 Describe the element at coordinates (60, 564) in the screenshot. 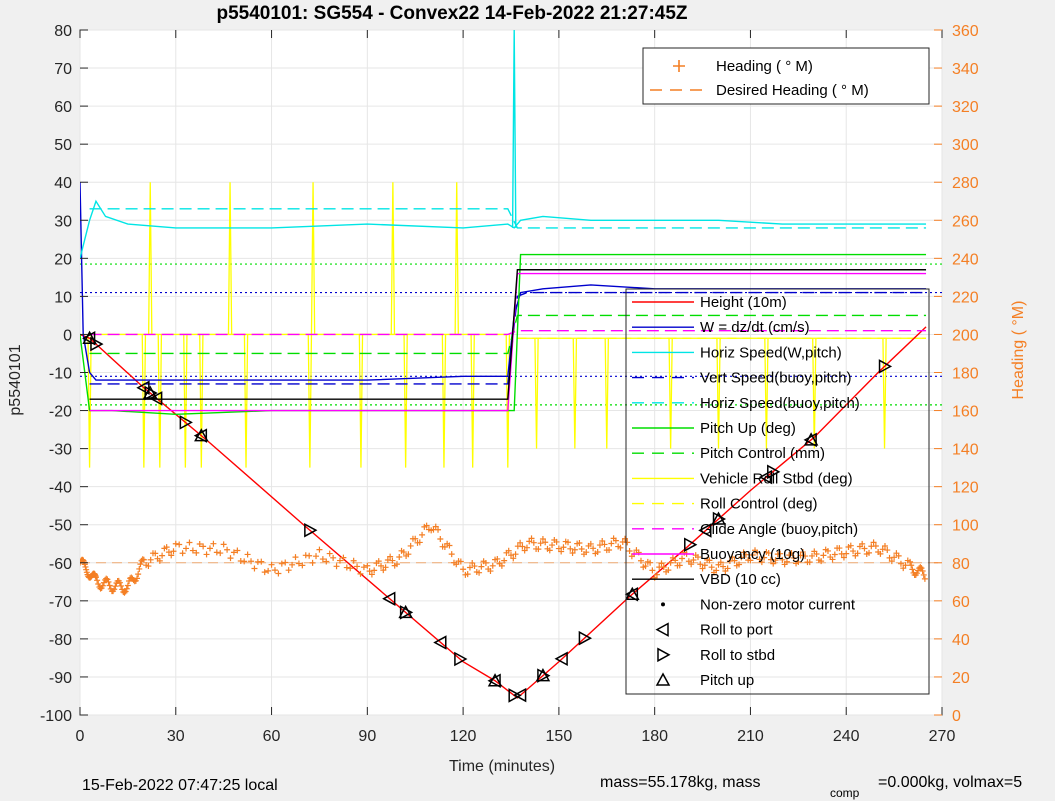

I see `y-tick-label: -60` at that location.